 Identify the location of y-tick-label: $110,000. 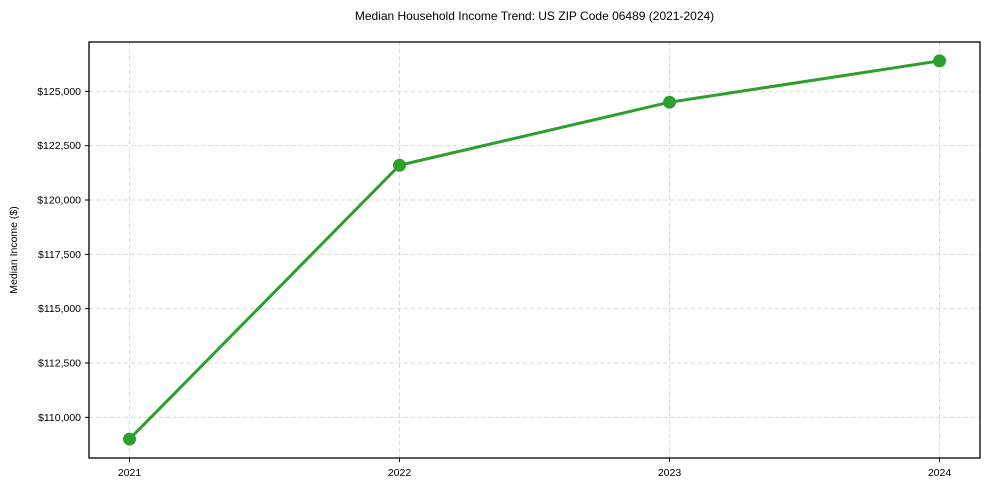
(59, 418).